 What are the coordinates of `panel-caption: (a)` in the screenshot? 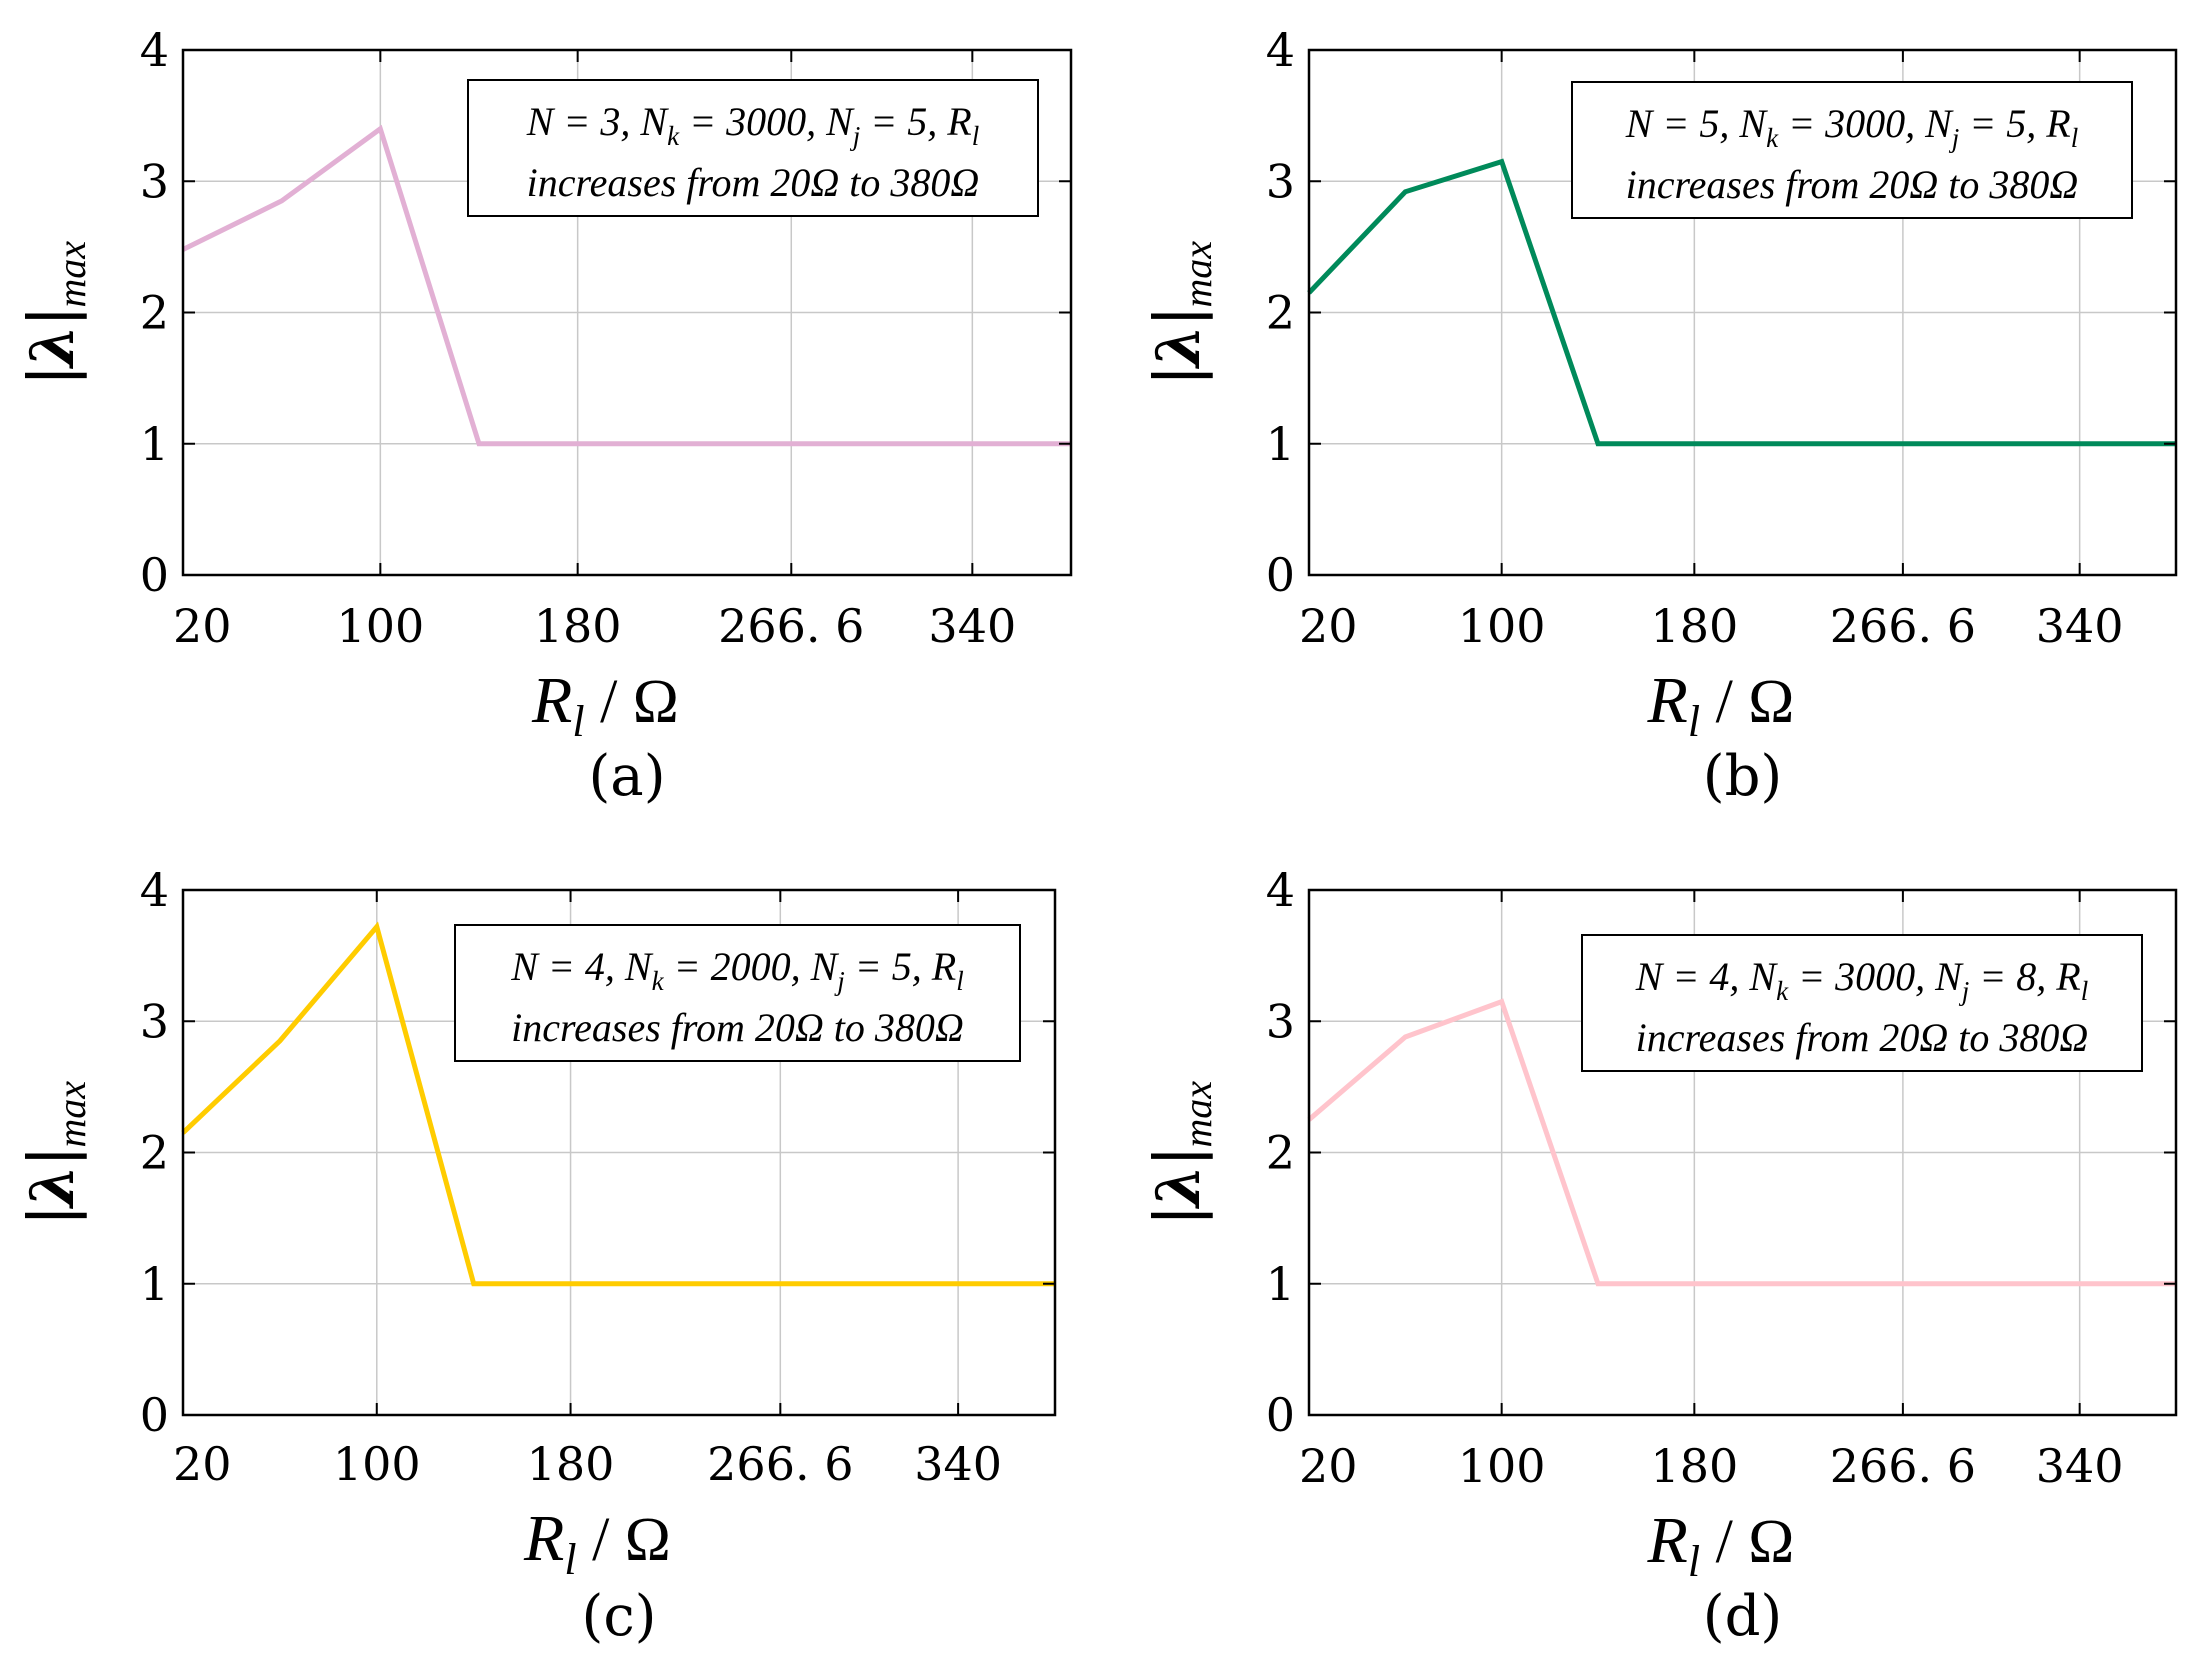 It's located at (626, 776).